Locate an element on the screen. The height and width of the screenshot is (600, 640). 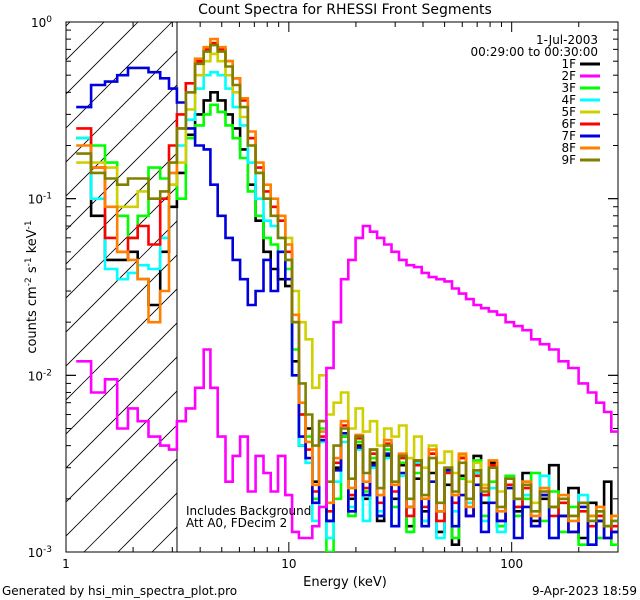
annotation-attenuator: Att A0, FDecim 2 is located at coordinates (236, 523).